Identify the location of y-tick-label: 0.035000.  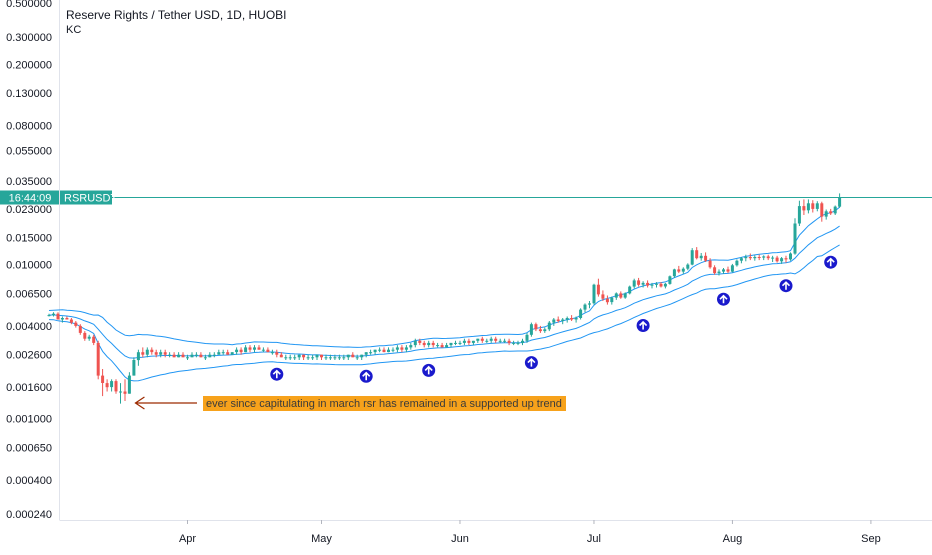
(29, 182).